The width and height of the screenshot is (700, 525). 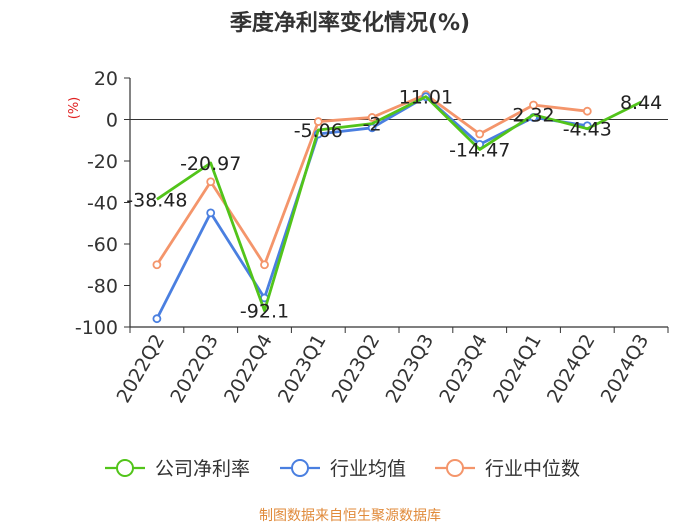 What do you see at coordinates (368, 469) in the screenshot?
I see `legend-label: 行业均值` at bounding box center [368, 469].